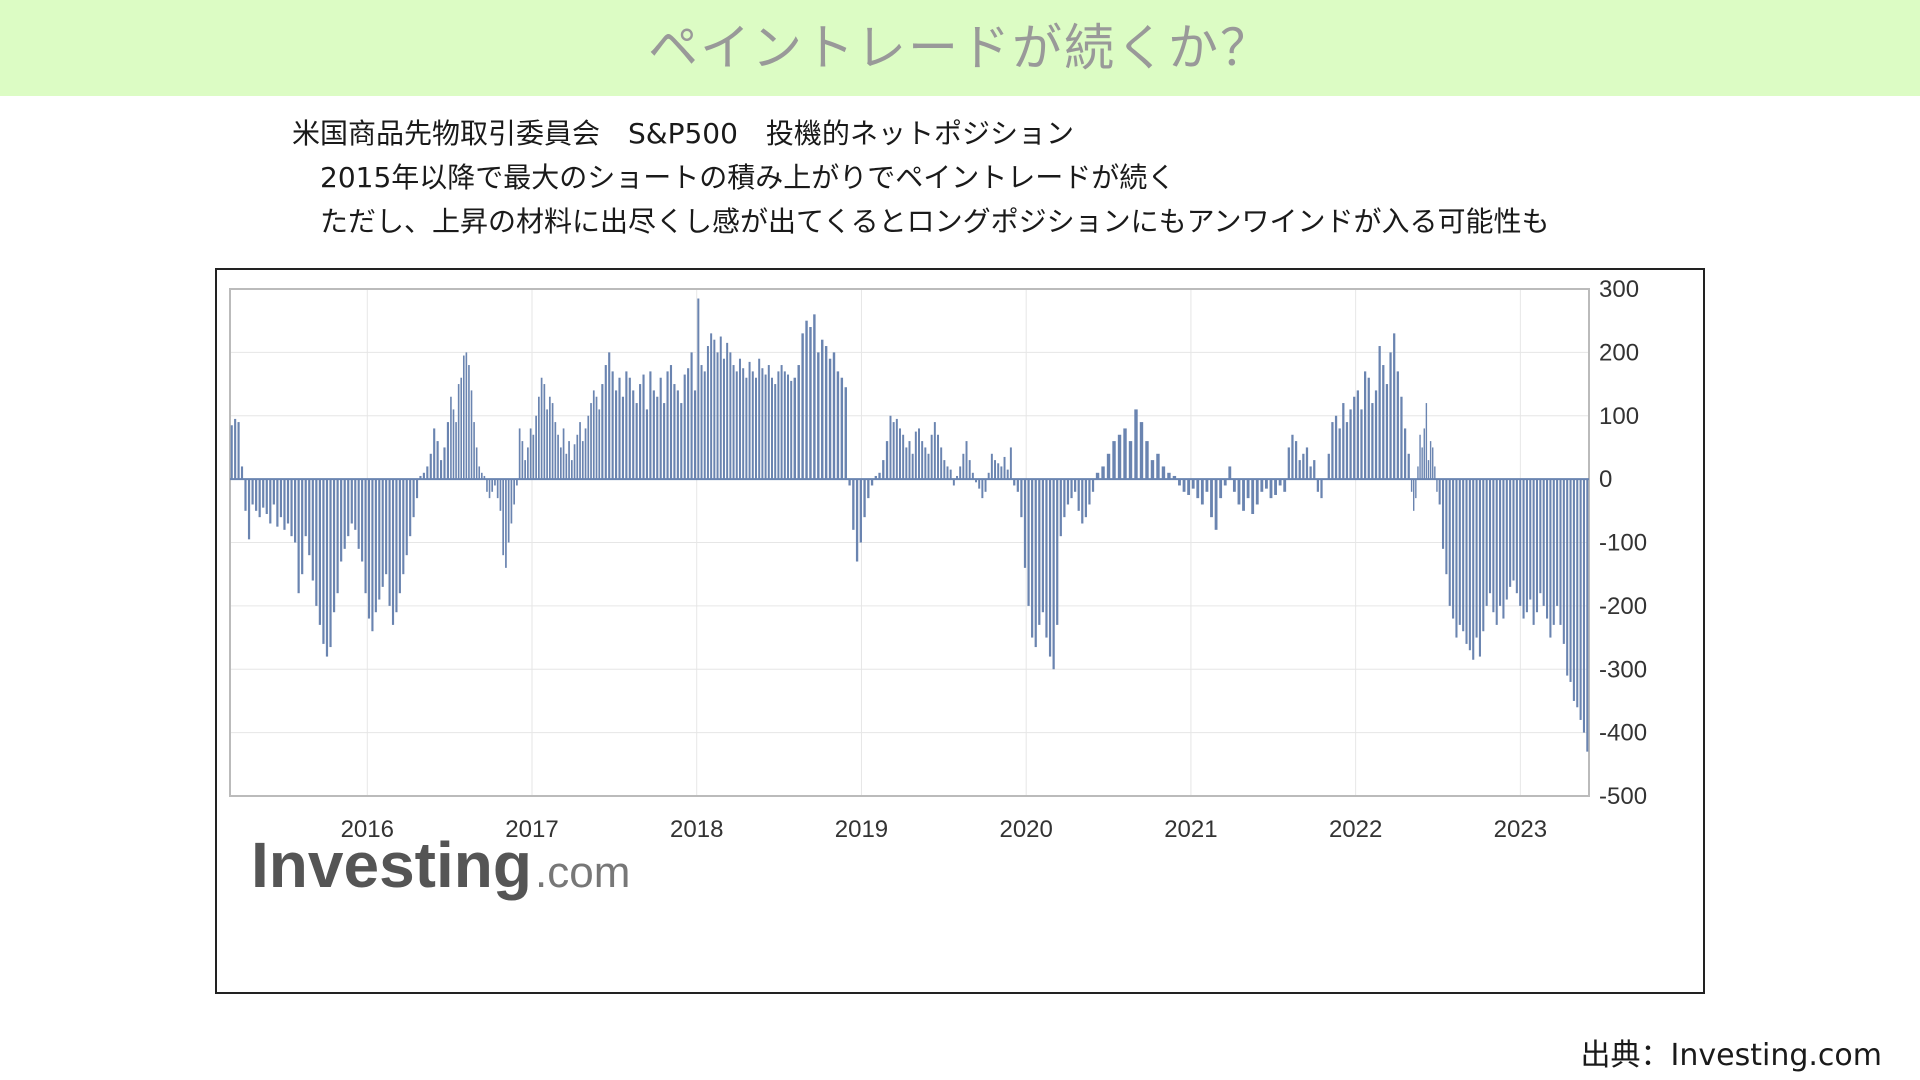  Describe the element at coordinates (944, 829) in the screenshot. I see `x-axis-ticks: 2016 2017 2018 2019 2020 2021 2022 2023` at that location.